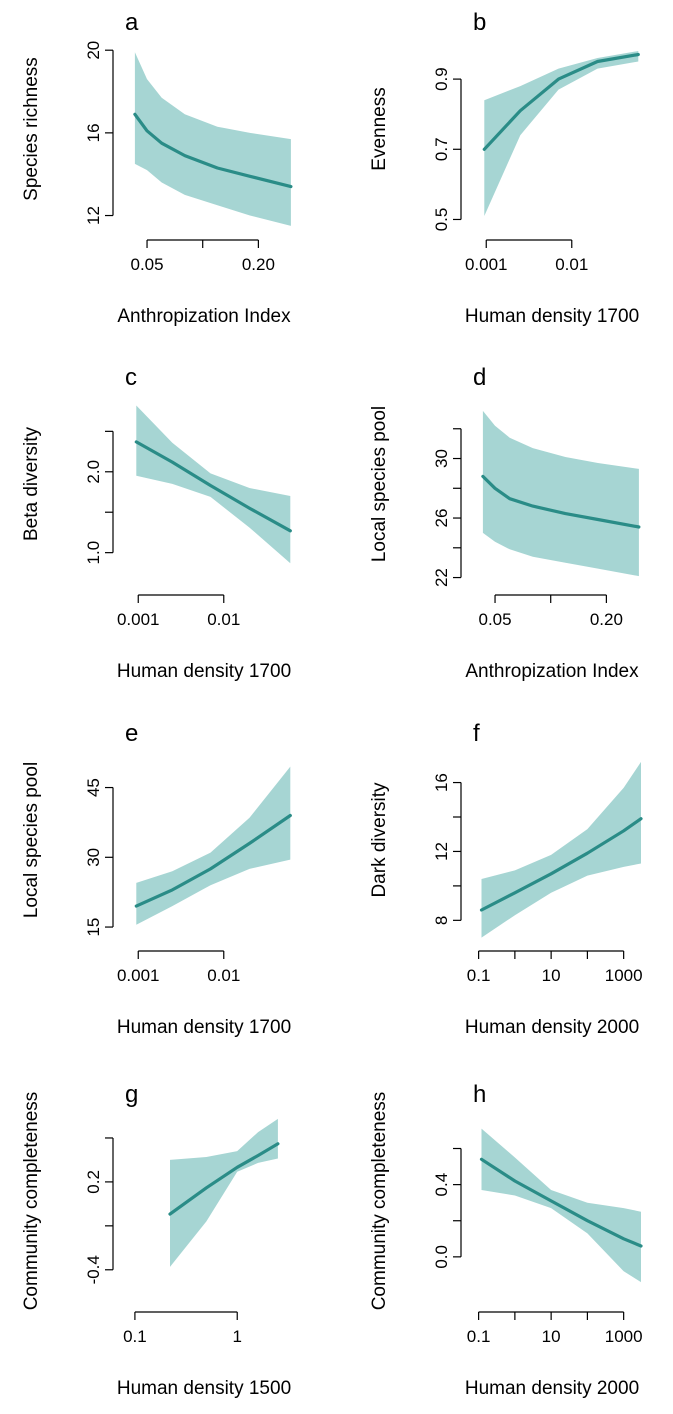 The image size is (673, 1414). Describe the element at coordinates (441, 1257) in the screenshot. I see `y-tick-label: 0.0` at that location.